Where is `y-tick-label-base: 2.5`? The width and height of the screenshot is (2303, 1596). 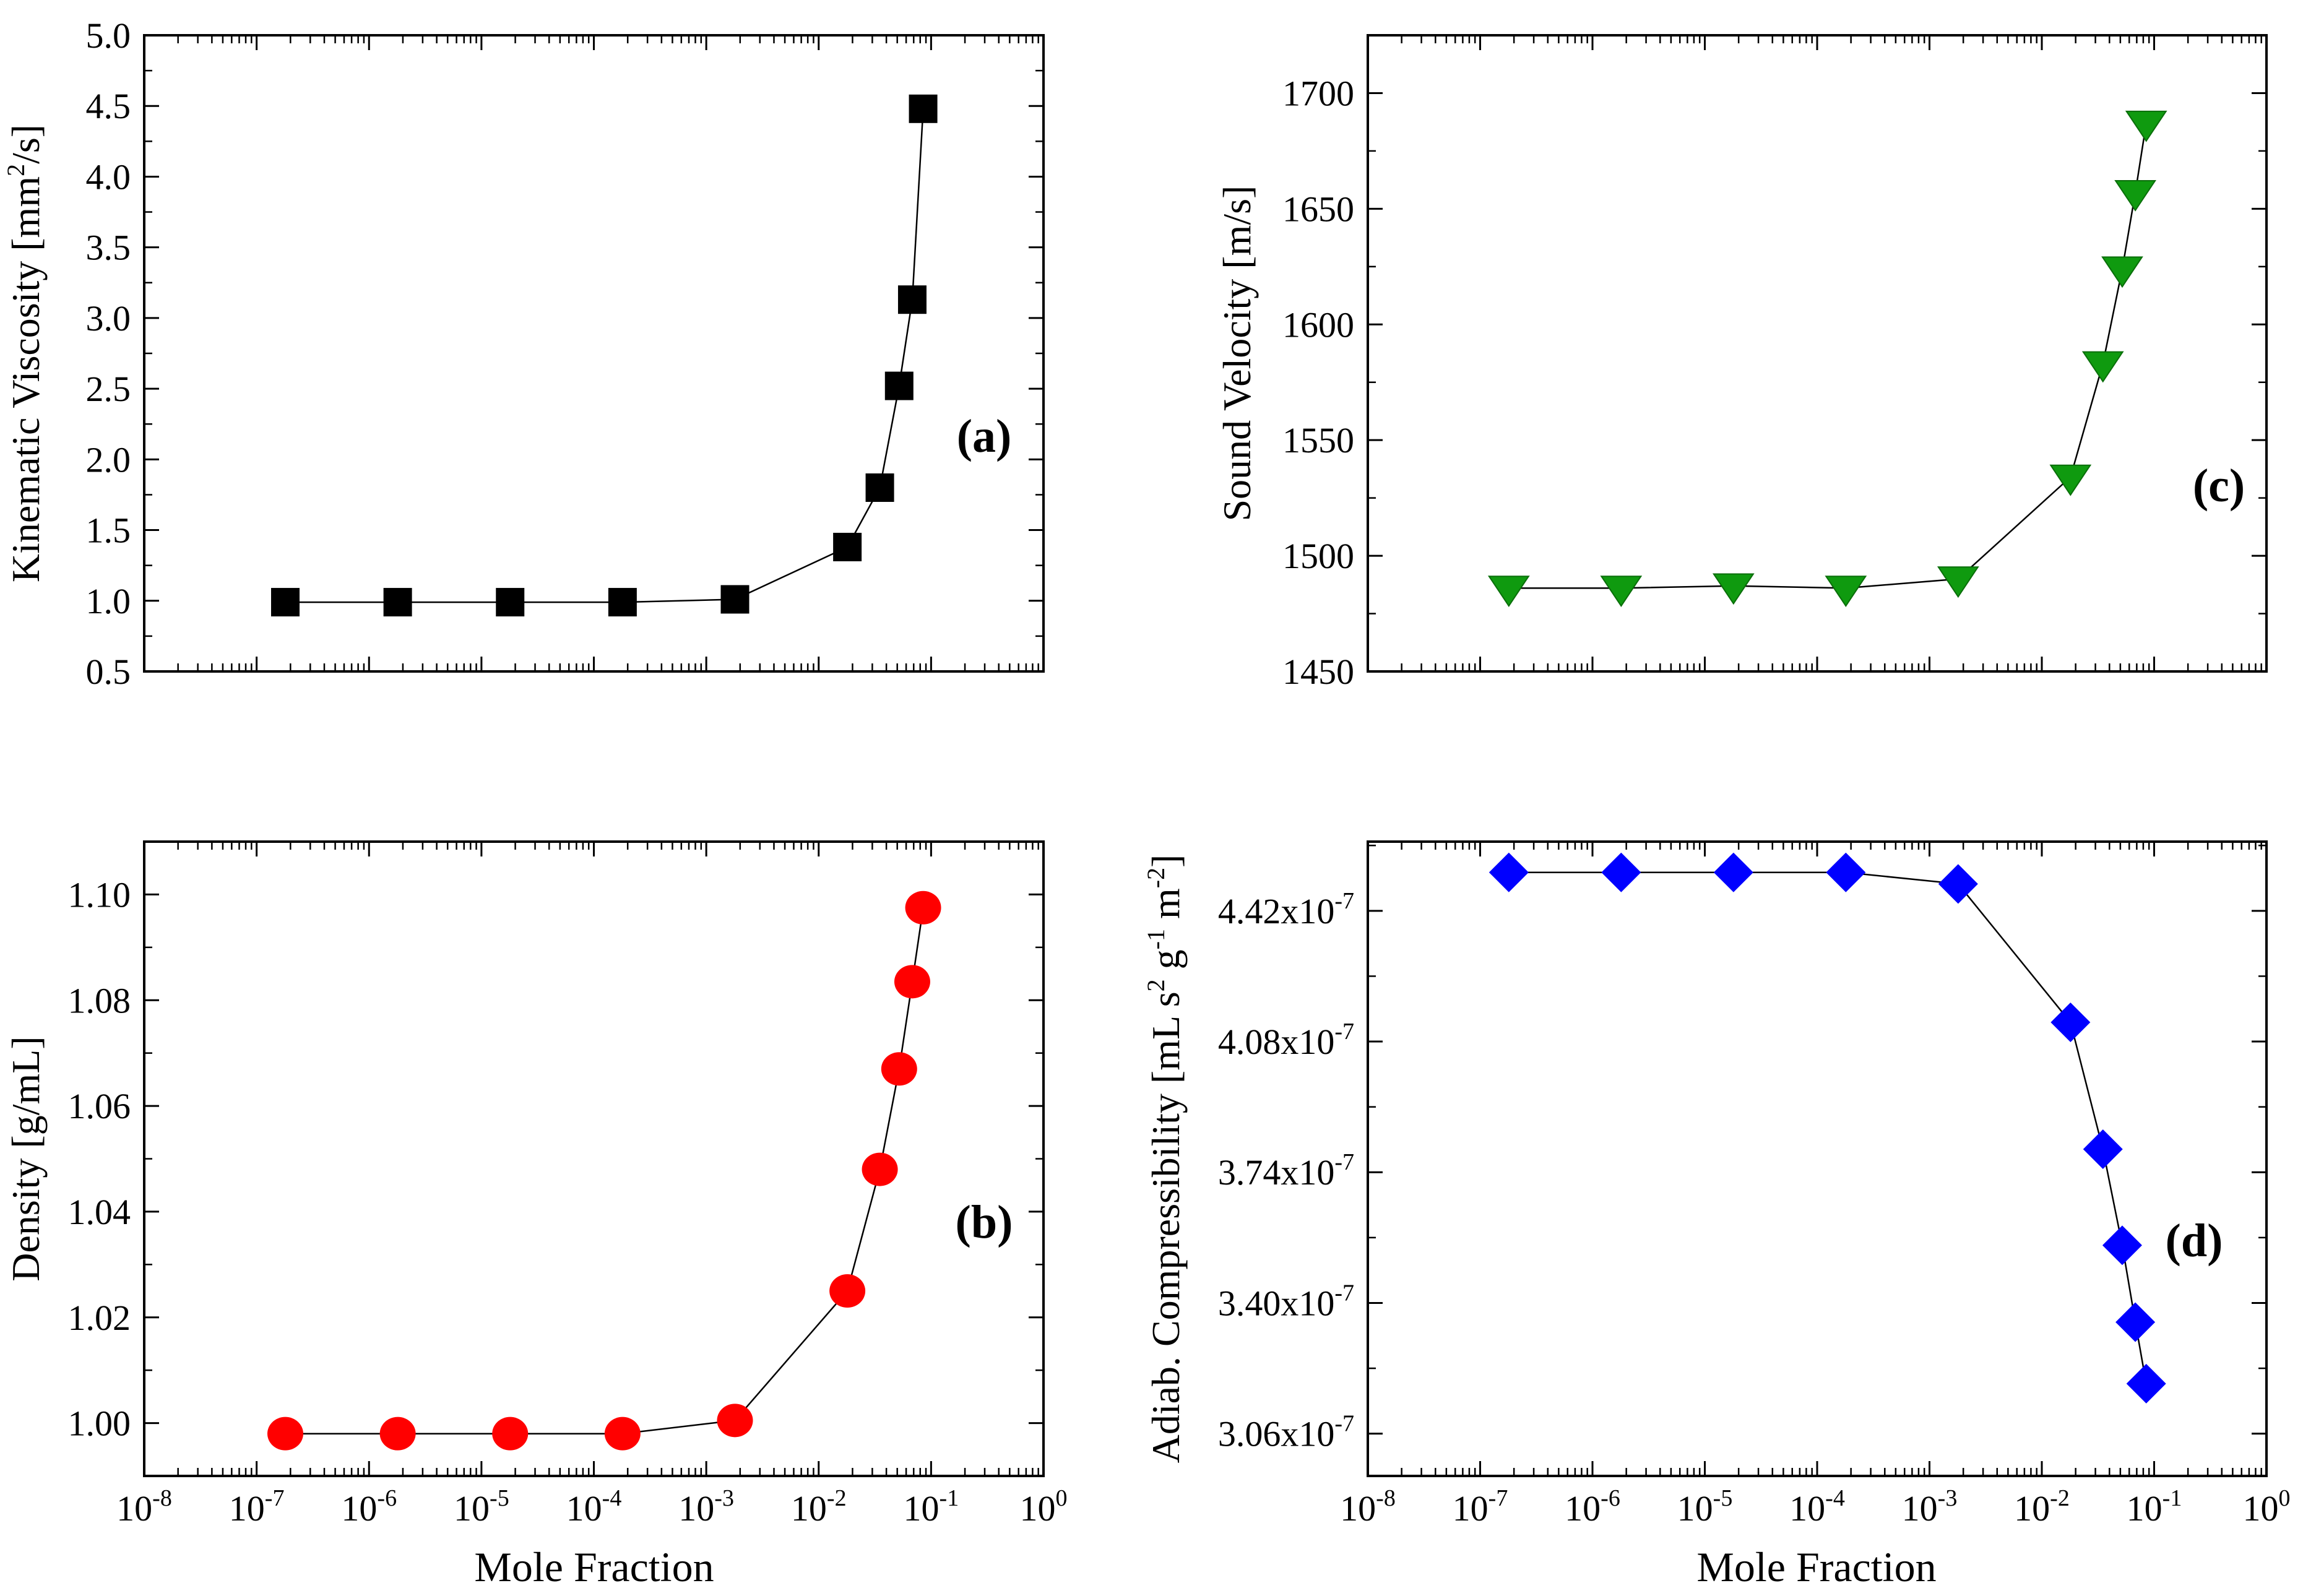
y-tick-label-base: 2.5 is located at coordinates (108, 389).